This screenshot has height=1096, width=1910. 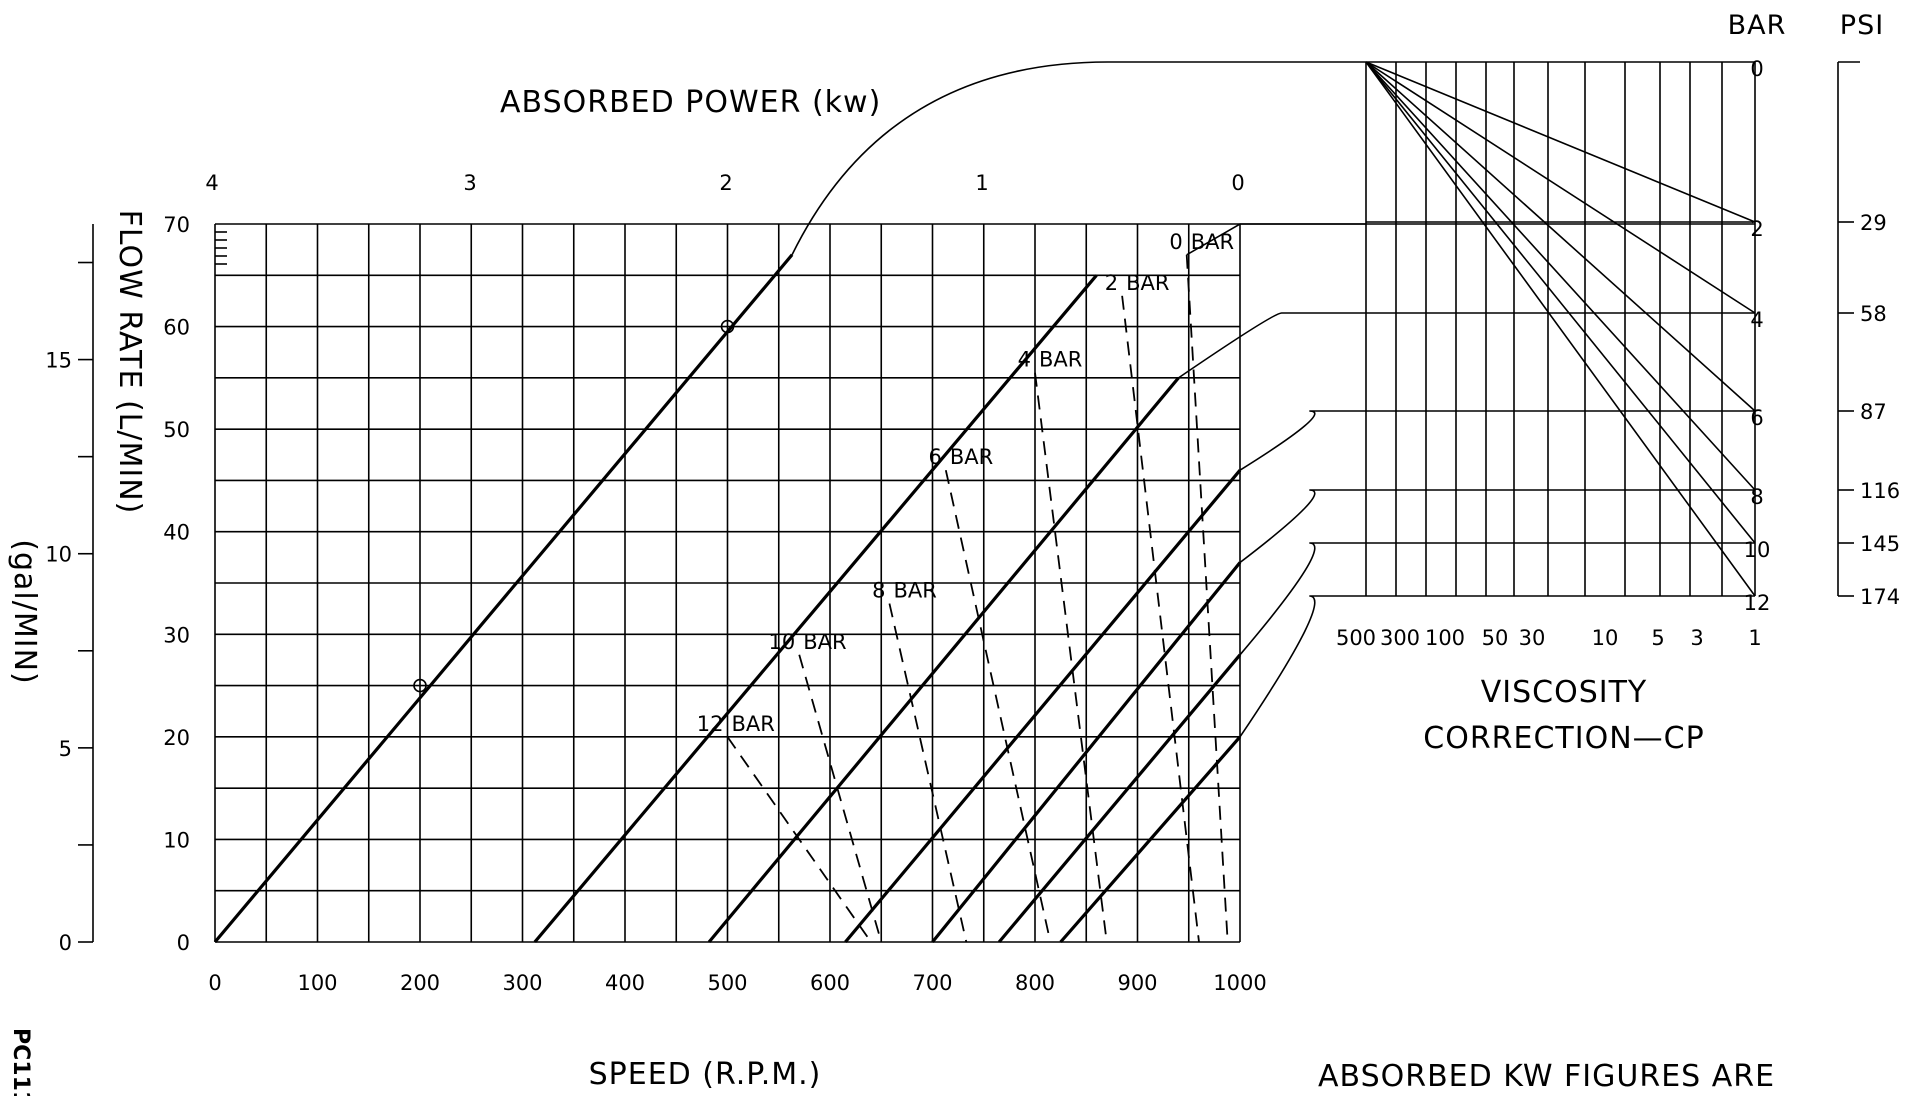 What do you see at coordinates (1356, 638) in the screenshot?
I see `visc-tick-label: 500` at bounding box center [1356, 638].